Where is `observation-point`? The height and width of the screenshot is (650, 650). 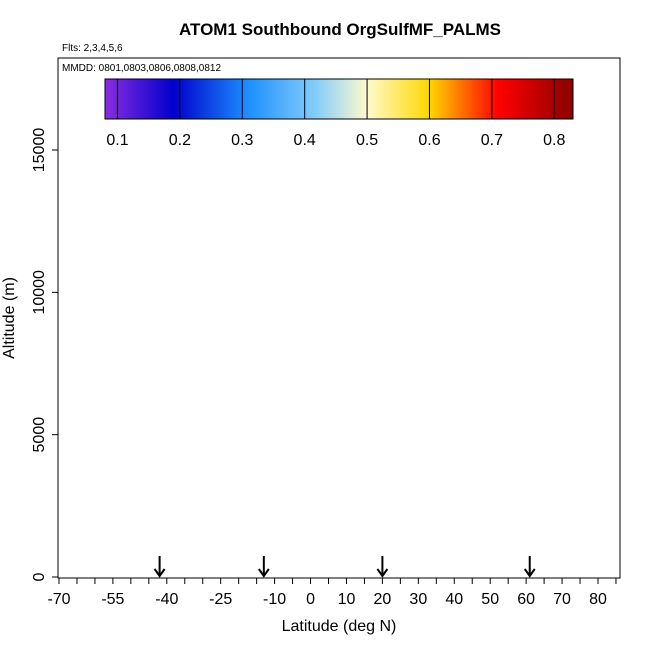 observation-point is located at coordinates (310, 238).